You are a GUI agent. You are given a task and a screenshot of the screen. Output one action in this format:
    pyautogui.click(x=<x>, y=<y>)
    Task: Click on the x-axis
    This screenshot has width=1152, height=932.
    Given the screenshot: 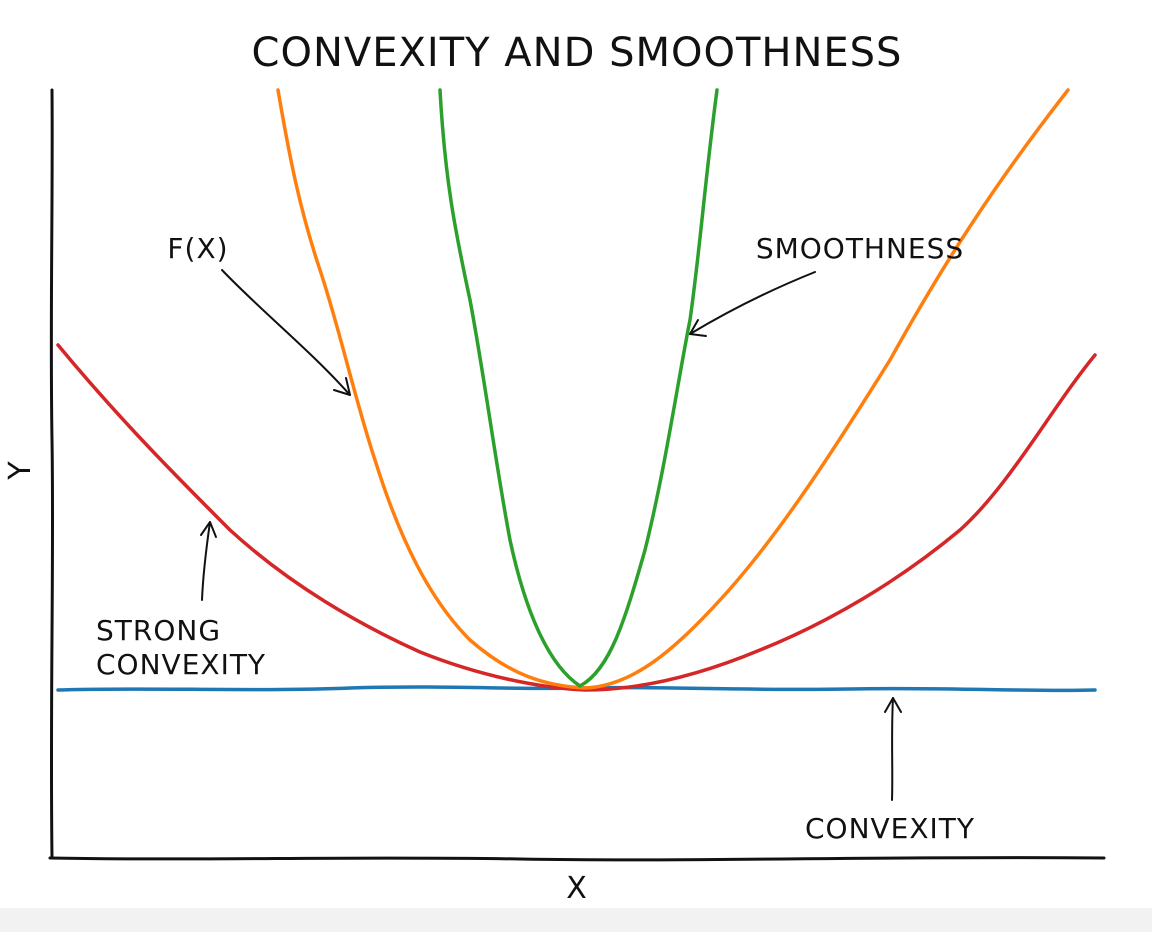 What is the action you would take?
    pyautogui.click(x=577, y=859)
    